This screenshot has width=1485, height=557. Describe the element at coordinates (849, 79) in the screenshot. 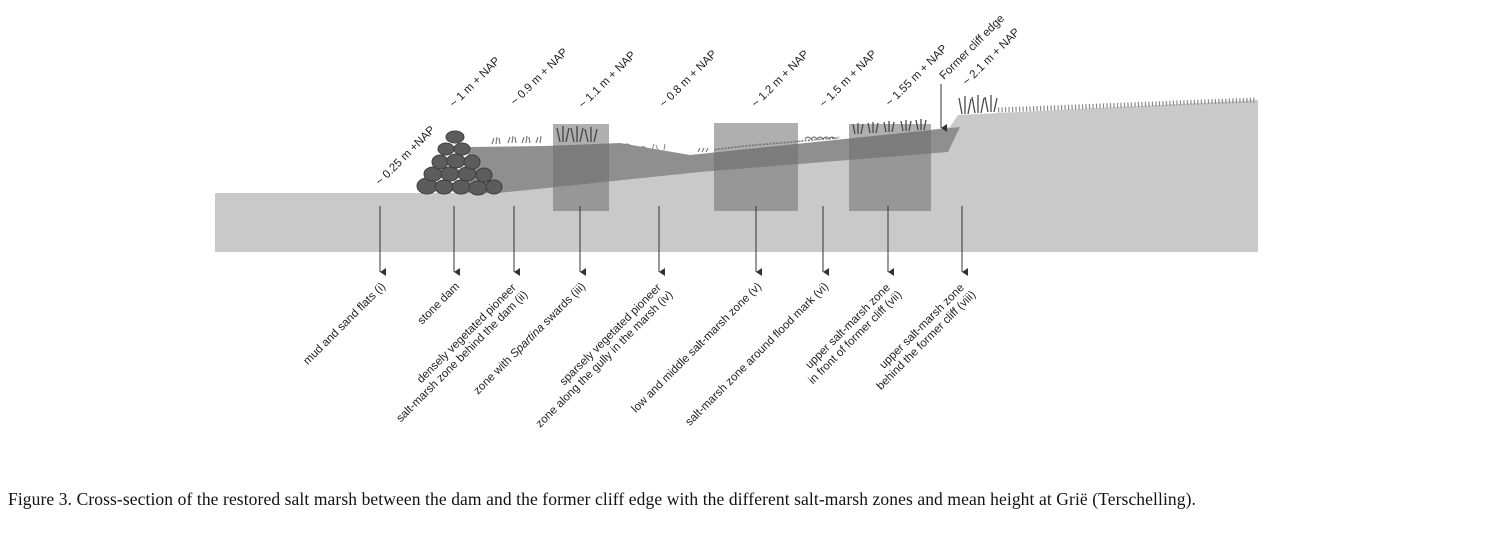

I see `height-label: ~ 1.5 m + NAP` at that location.